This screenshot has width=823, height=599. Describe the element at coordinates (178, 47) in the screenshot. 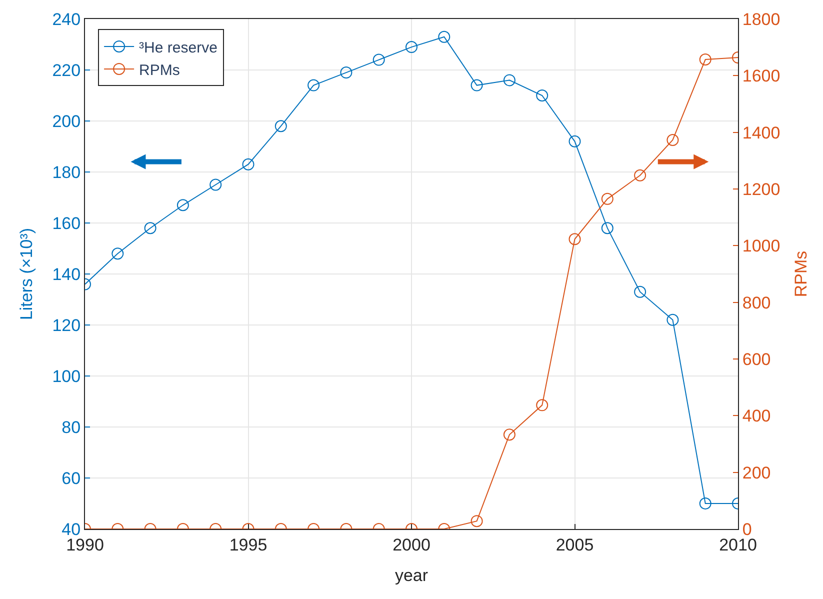

I see `legend-label: ³He reserve` at that location.